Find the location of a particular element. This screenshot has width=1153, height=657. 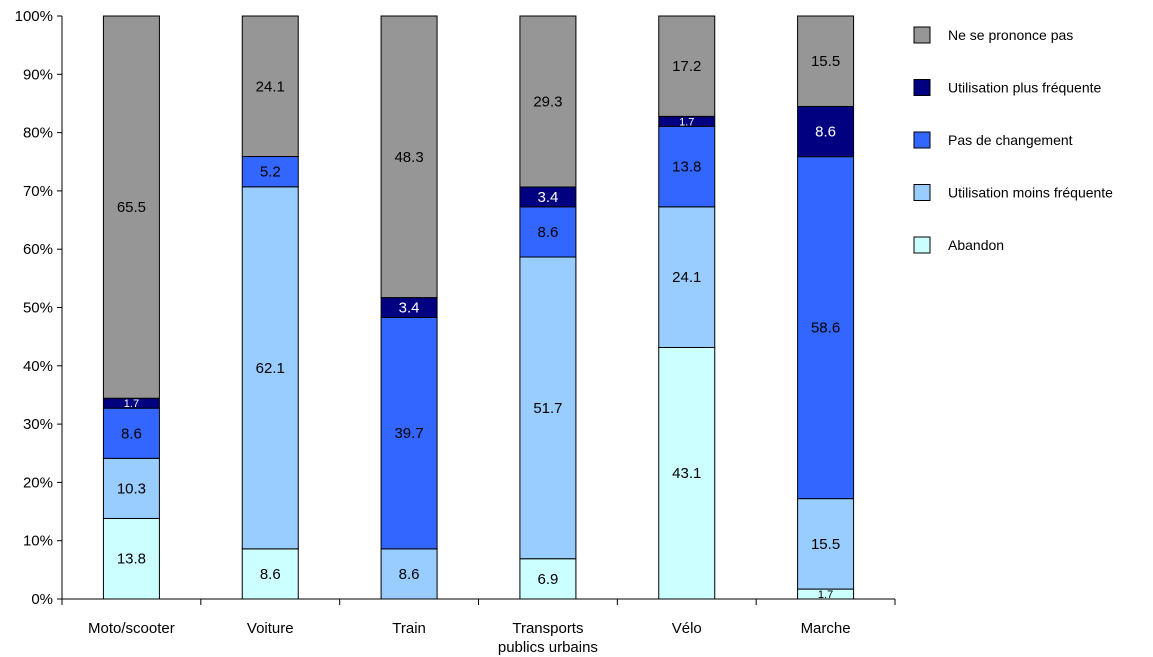

y-tick-label: 80% is located at coordinates (38, 133).